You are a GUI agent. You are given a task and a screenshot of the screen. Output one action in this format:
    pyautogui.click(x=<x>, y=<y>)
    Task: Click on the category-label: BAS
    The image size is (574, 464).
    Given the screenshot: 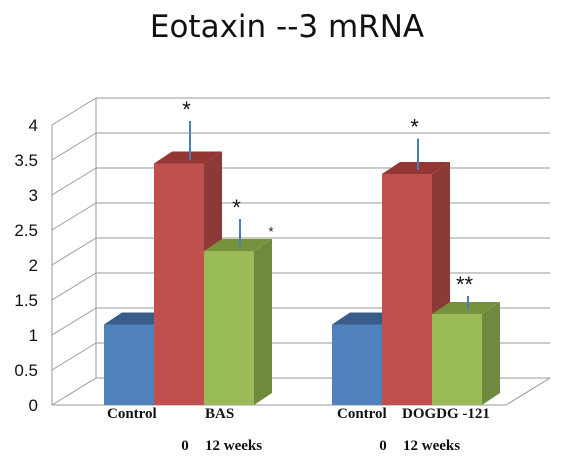 What is the action you would take?
    pyautogui.click(x=219, y=414)
    